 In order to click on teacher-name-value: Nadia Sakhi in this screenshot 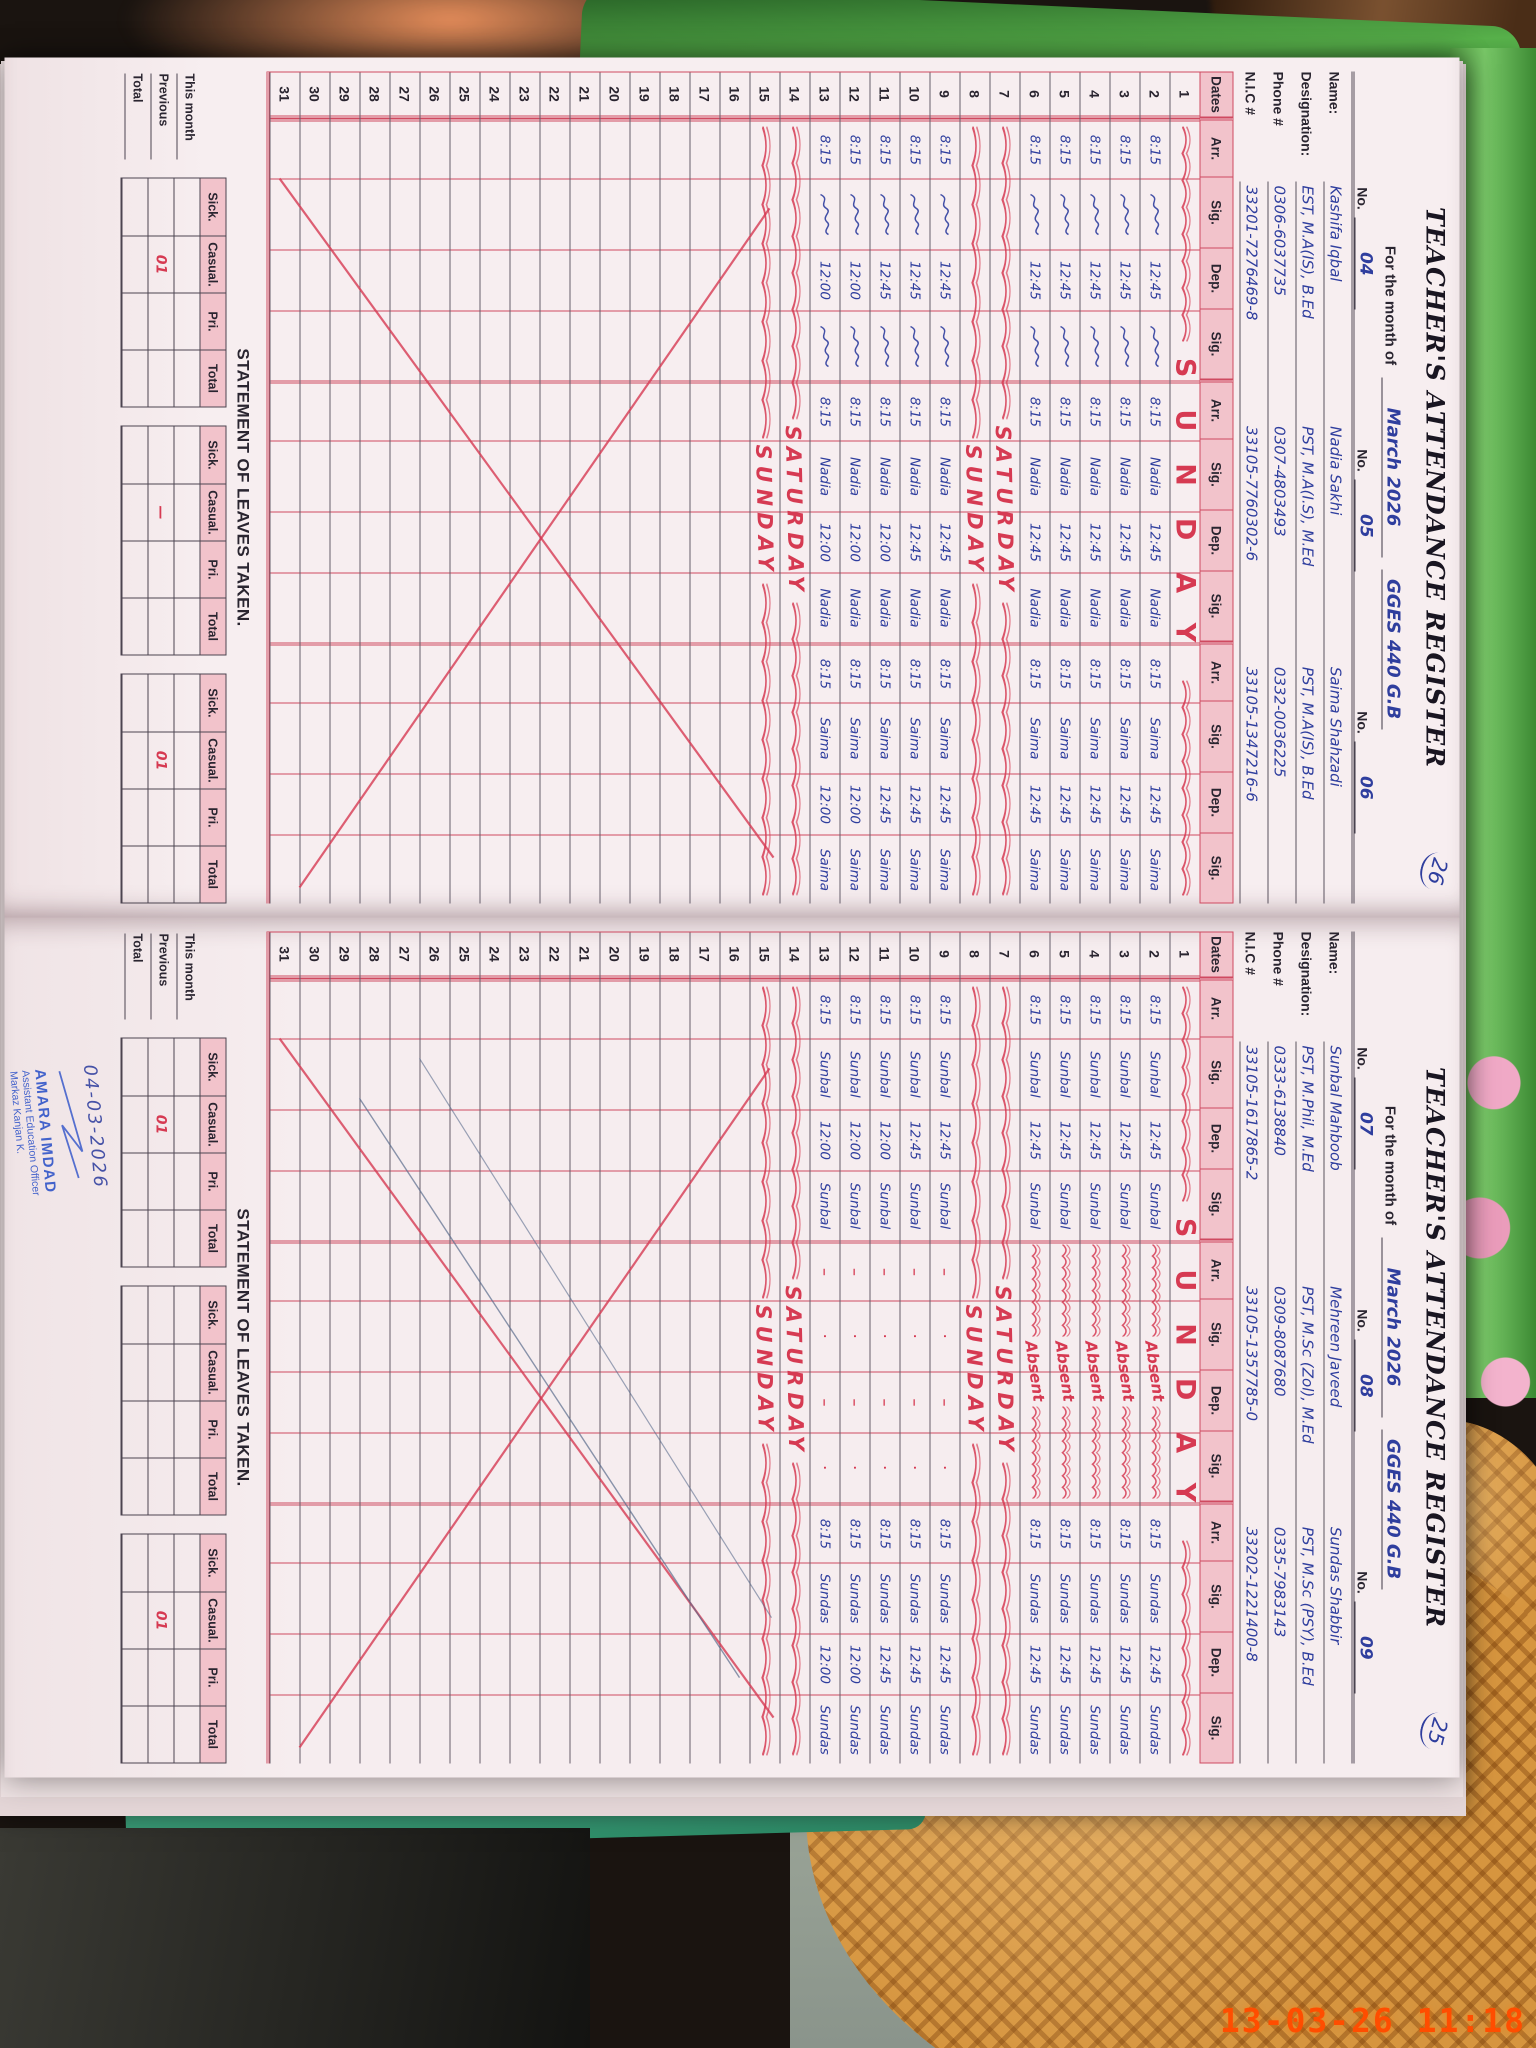, I will do `click(1334, 542)`.